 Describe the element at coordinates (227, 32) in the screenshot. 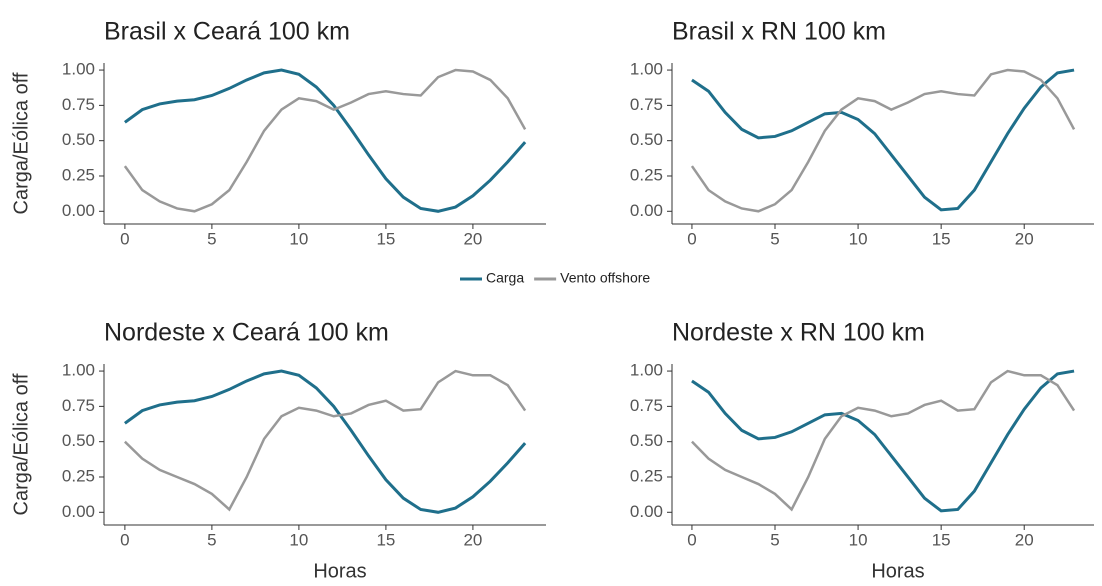

I see `chart-title: Brasil x Ceará 100 km` at that location.